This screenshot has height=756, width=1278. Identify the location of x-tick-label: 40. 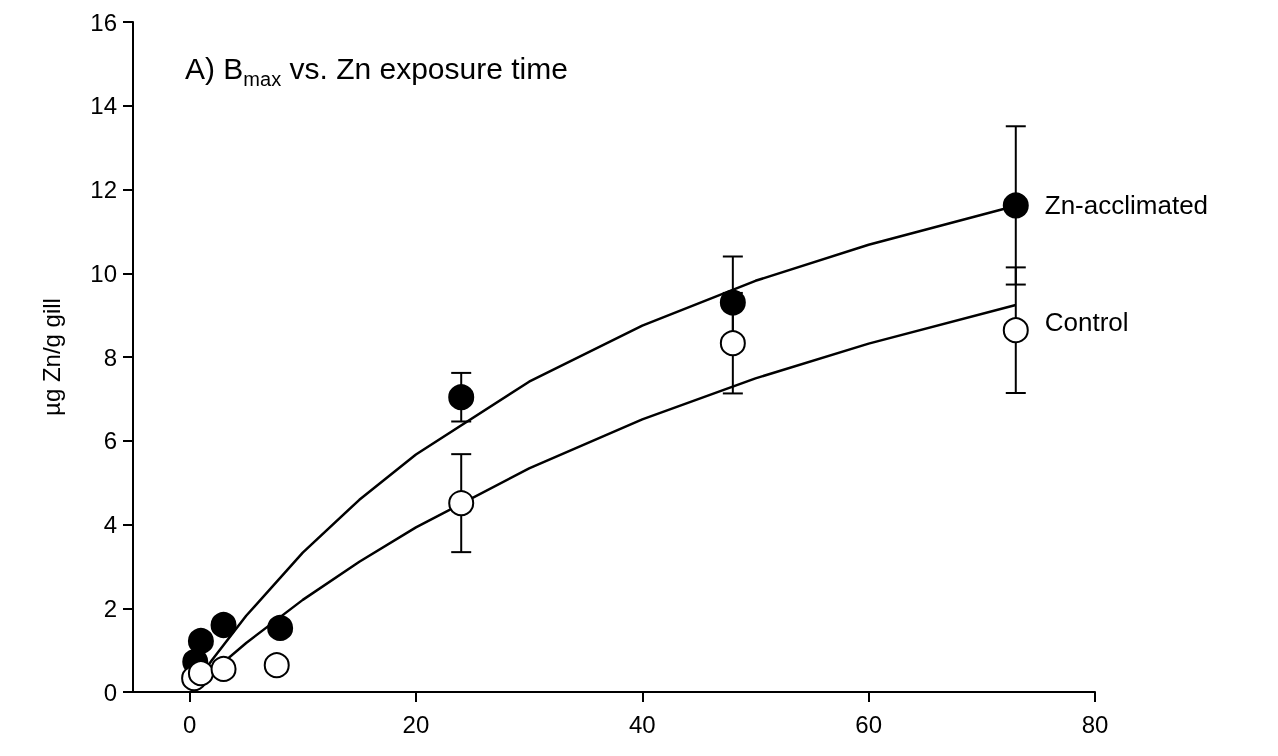
(642, 724).